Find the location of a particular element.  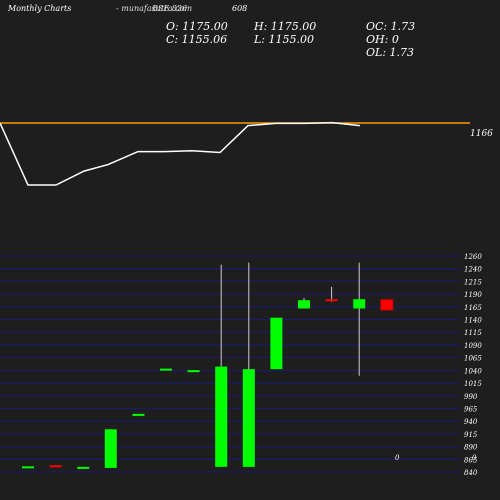

y-tick-label: 940 is located at coordinates (471, 422).